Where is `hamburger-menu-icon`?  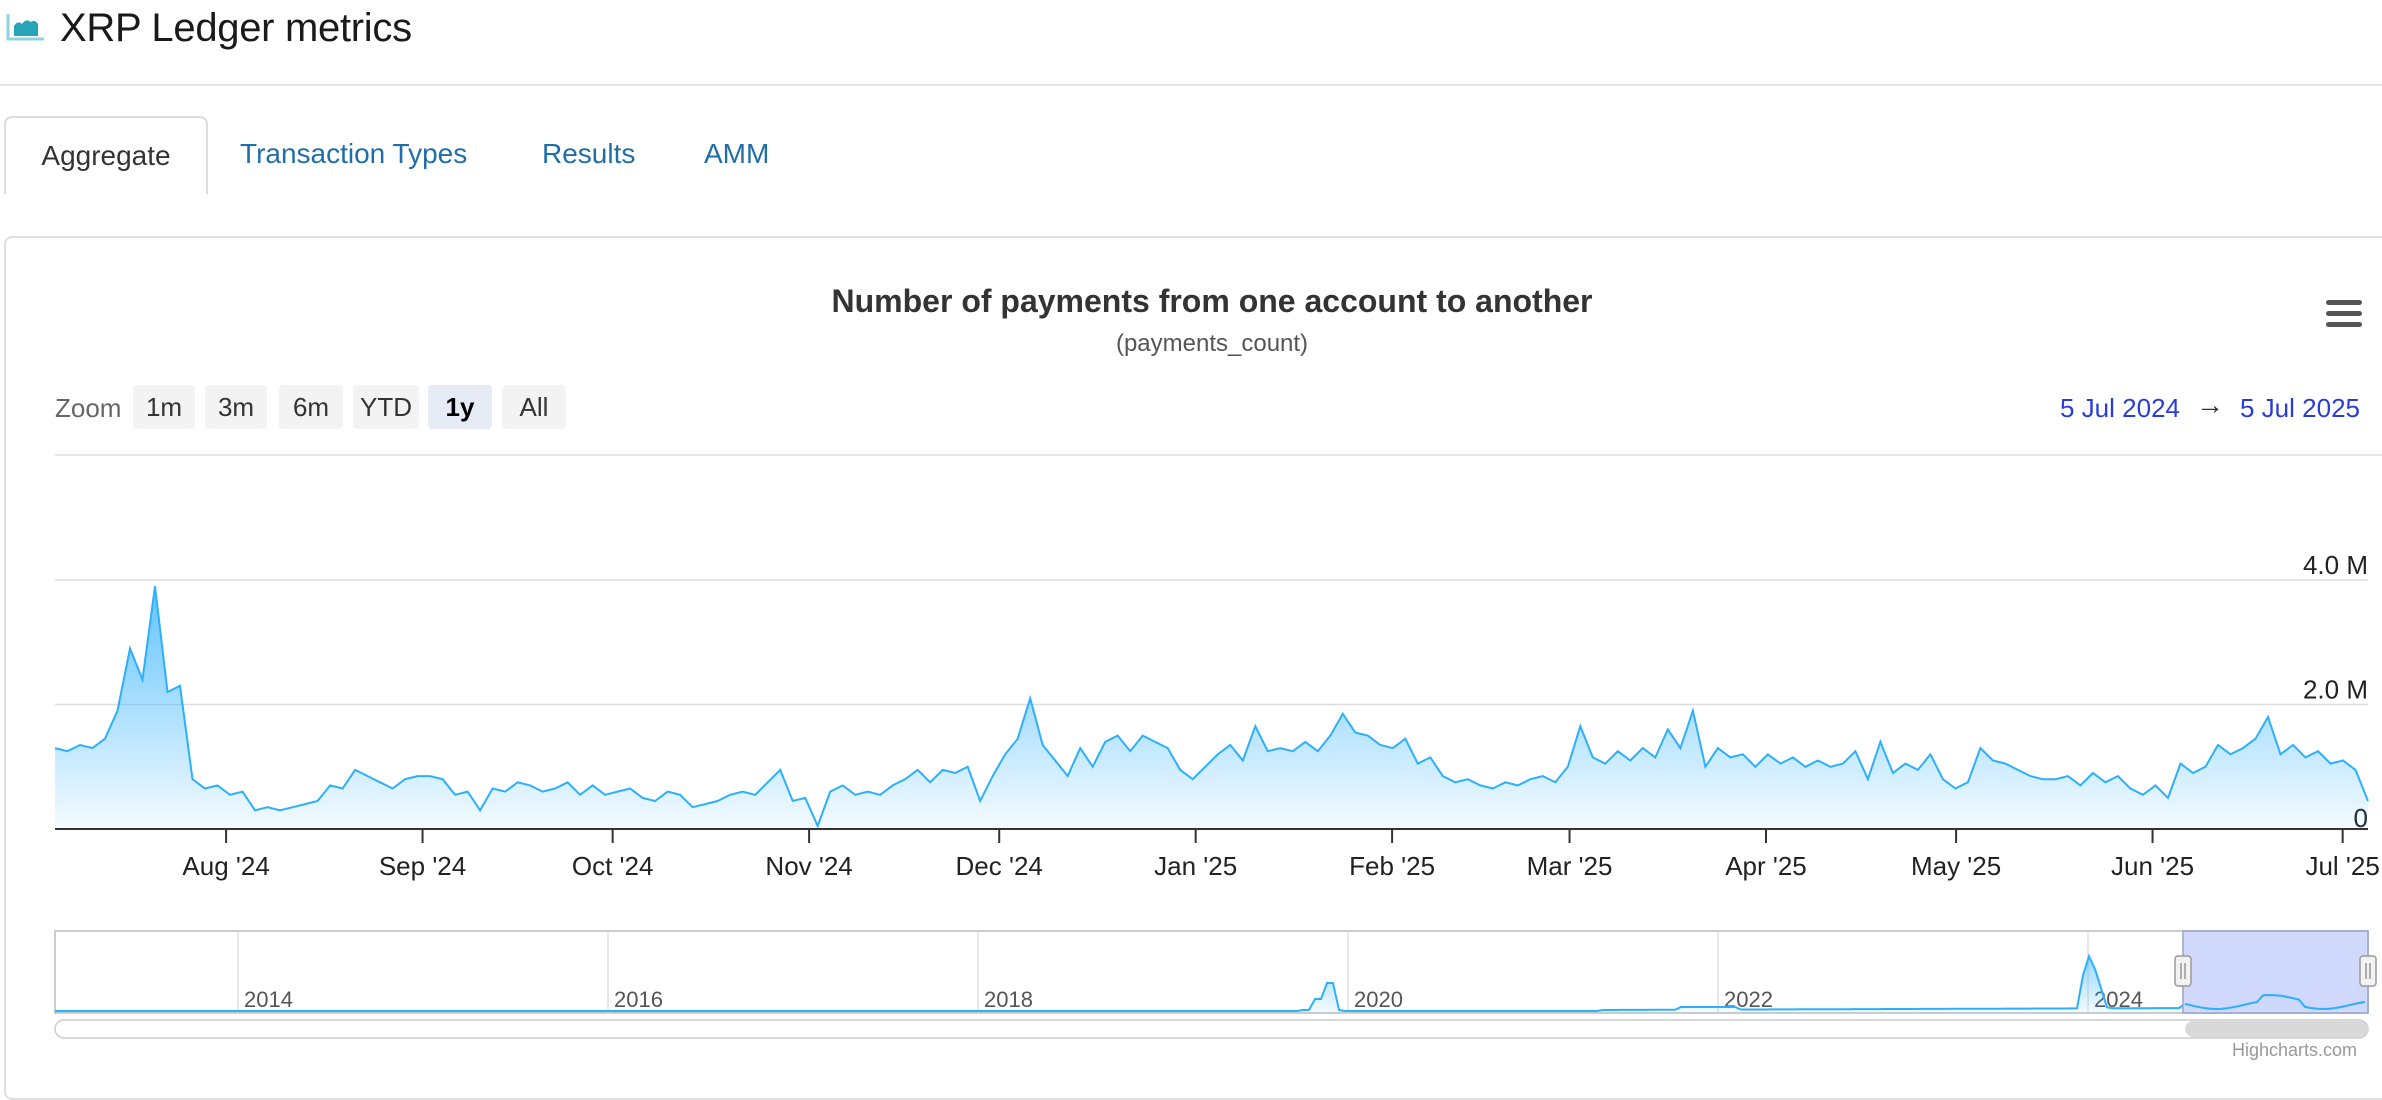
hamburger-menu-icon is located at coordinates (2344, 316).